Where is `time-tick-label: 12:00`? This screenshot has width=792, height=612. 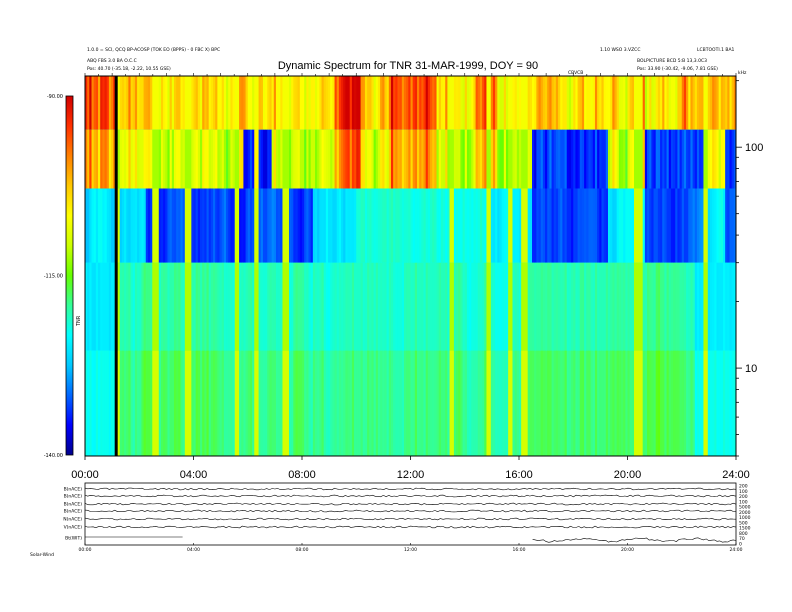
time-tick-label: 12:00 is located at coordinates (411, 475).